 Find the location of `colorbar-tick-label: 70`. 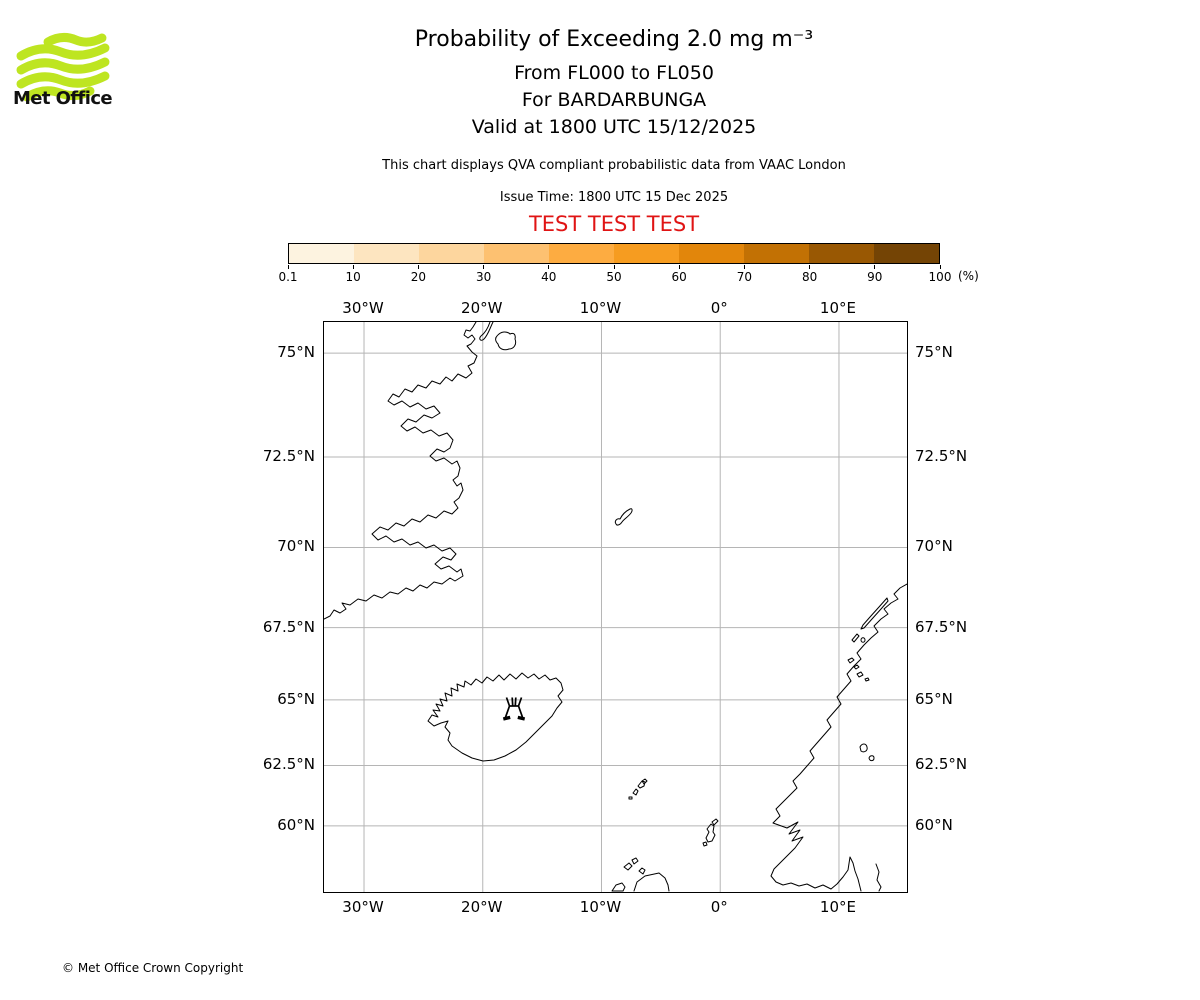

colorbar-tick-label: 70 is located at coordinates (744, 277).